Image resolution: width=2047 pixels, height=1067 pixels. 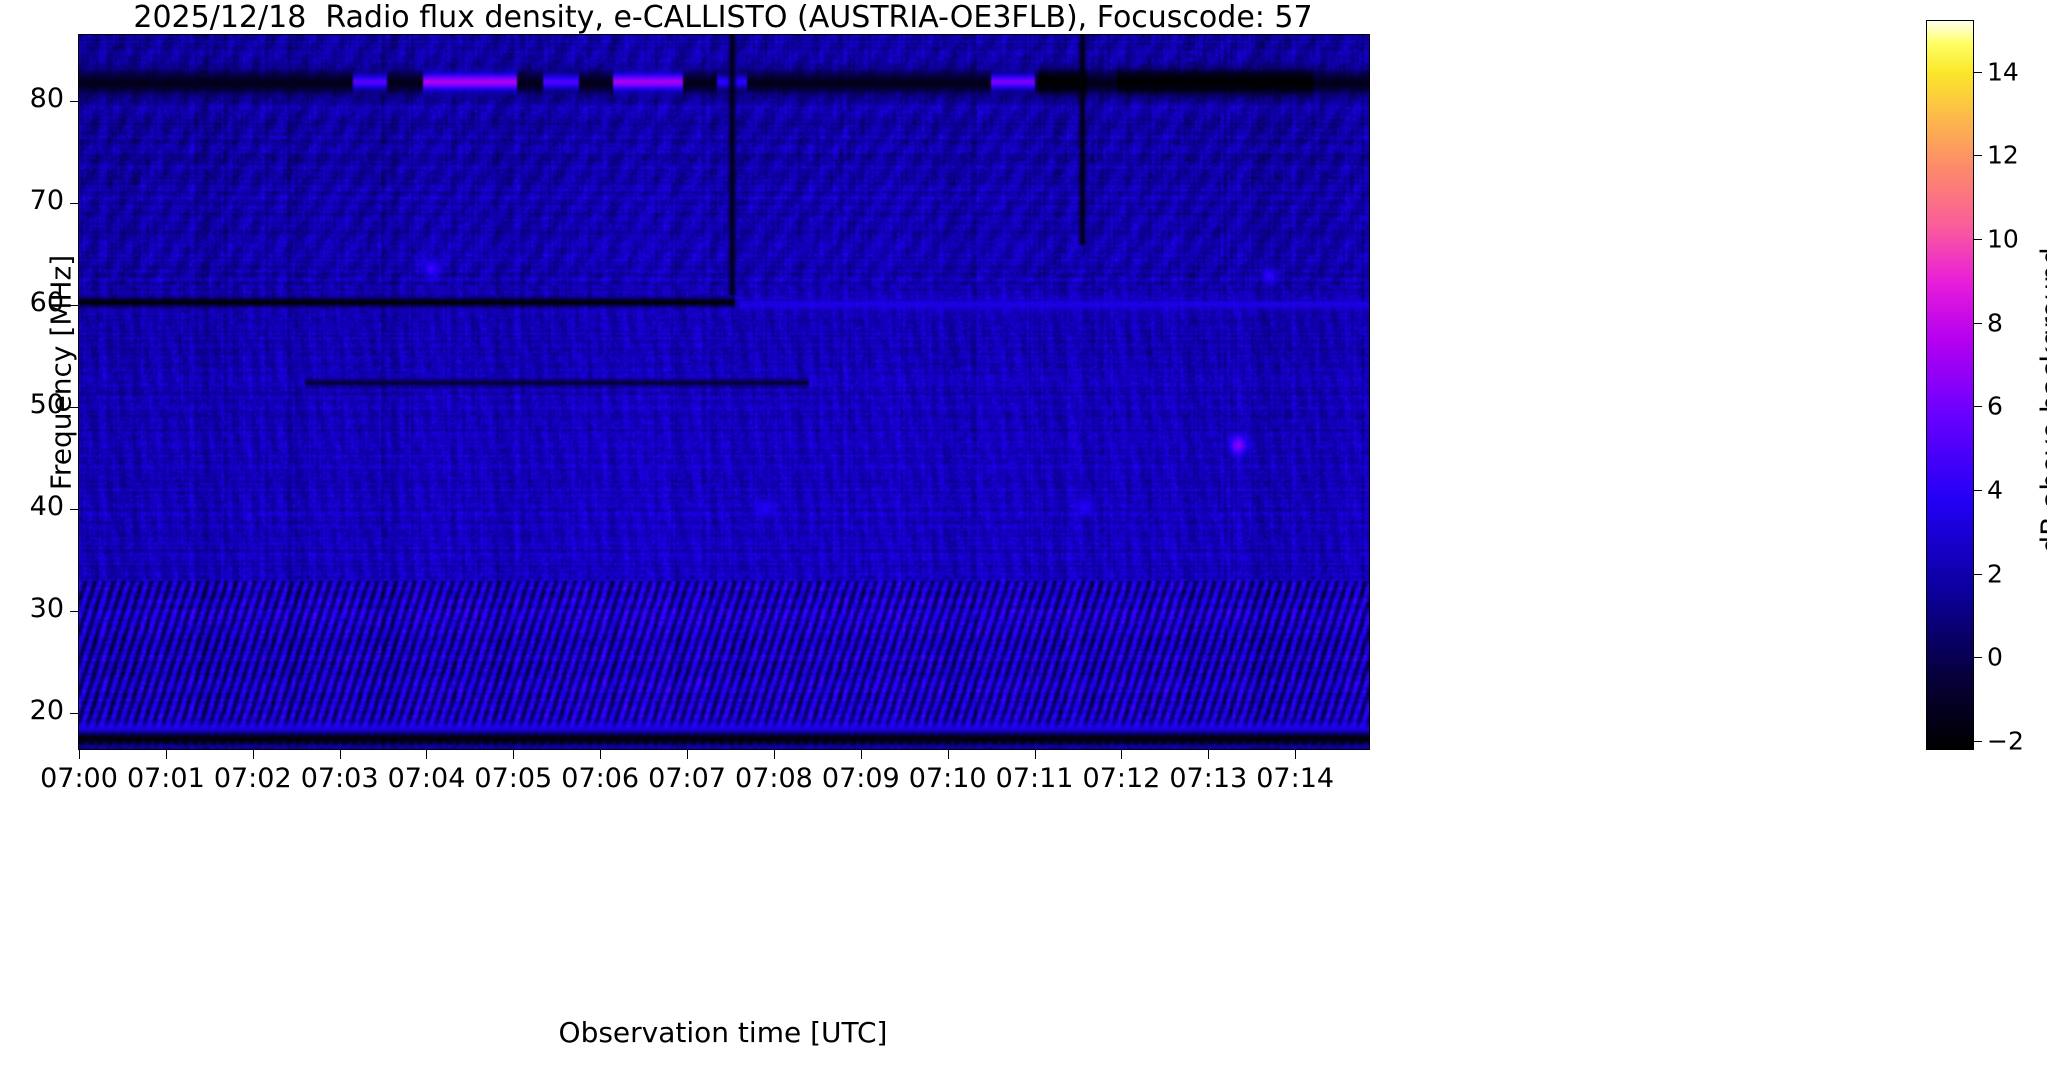 I want to click on colorbar-tick-label: 10, so click(x=2003, y=239).